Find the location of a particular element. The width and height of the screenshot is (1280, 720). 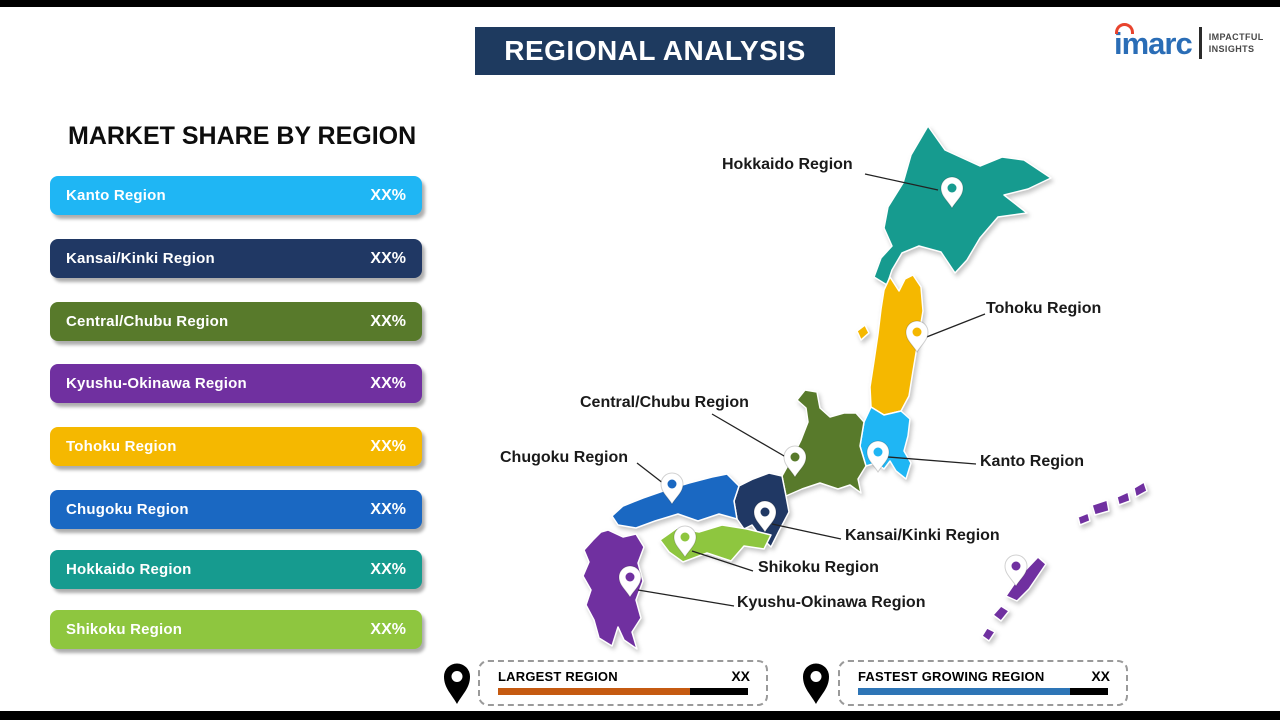

map-label-shikoku: Shikoku Region is located at coordinates (818, 567).